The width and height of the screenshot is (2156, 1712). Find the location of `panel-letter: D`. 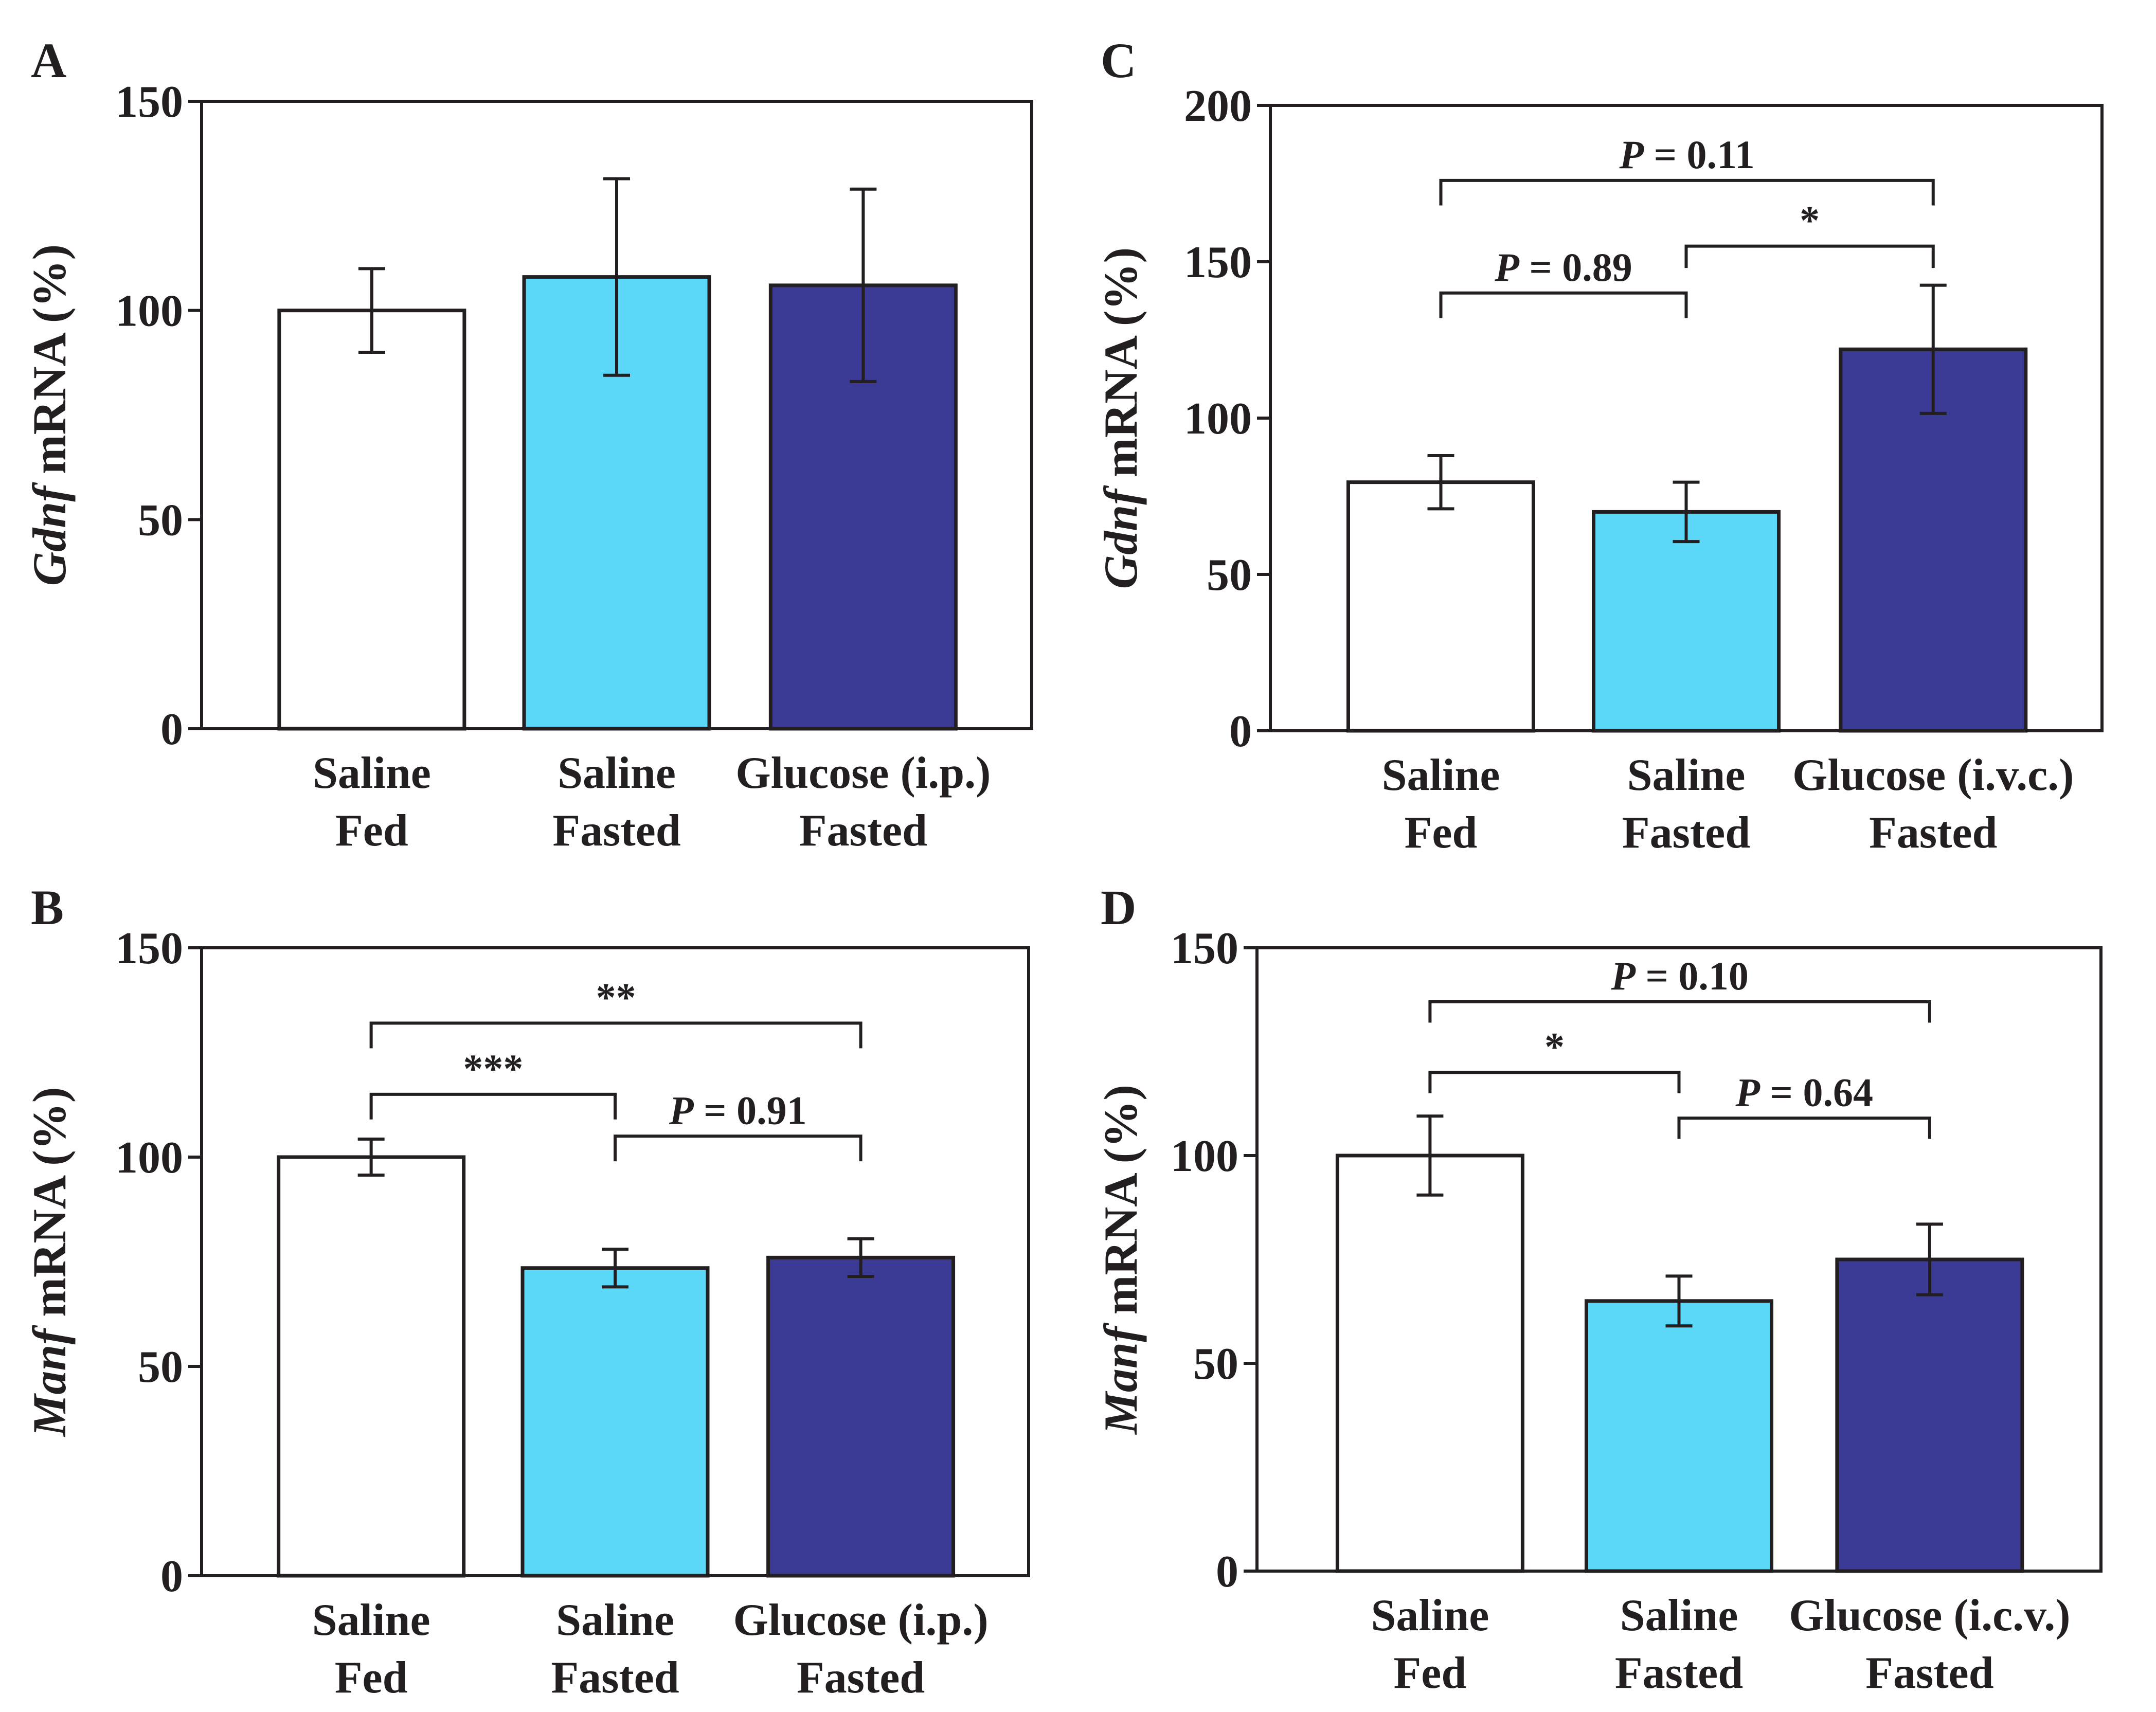

panel-letter: D is located at coordinates (1118, 907).